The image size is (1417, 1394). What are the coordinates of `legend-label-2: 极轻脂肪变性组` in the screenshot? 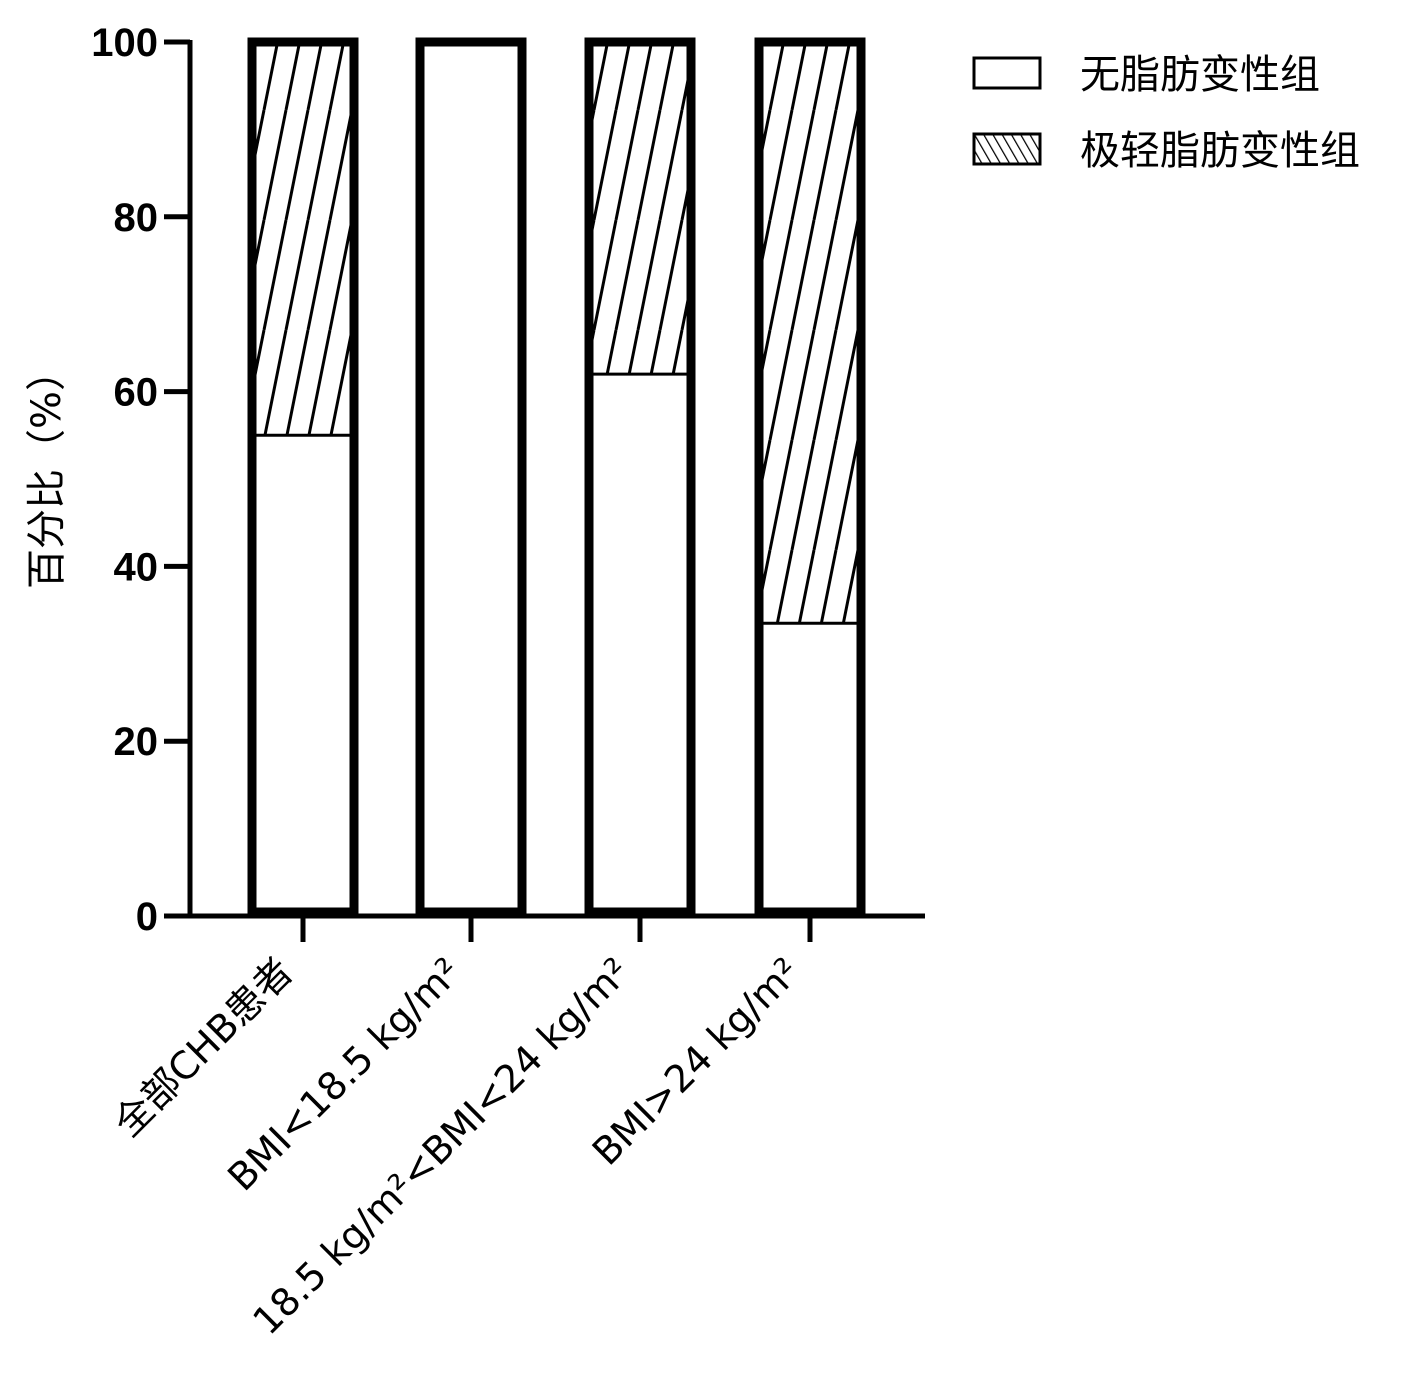 It's located at (1220, 151).